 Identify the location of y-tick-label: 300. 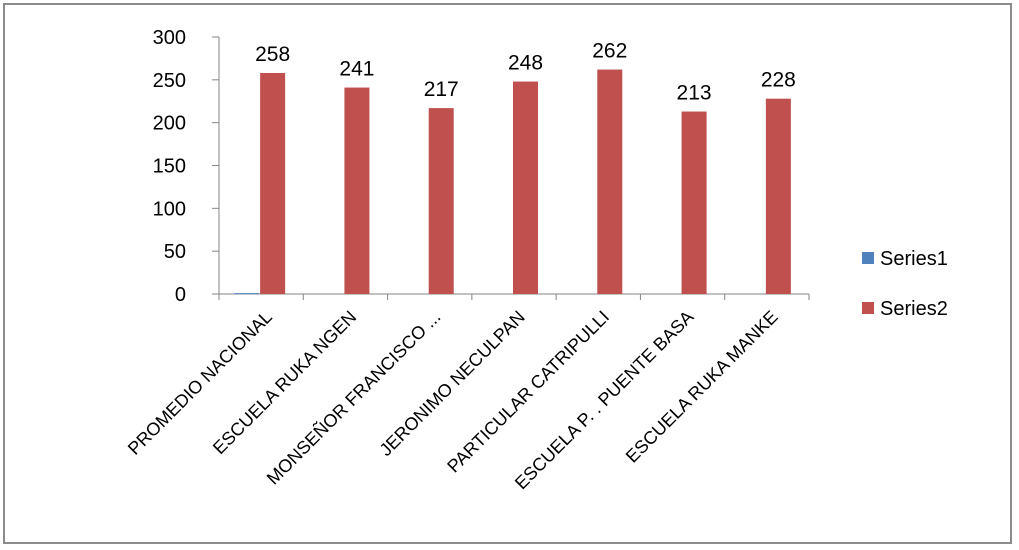
(169, 38).